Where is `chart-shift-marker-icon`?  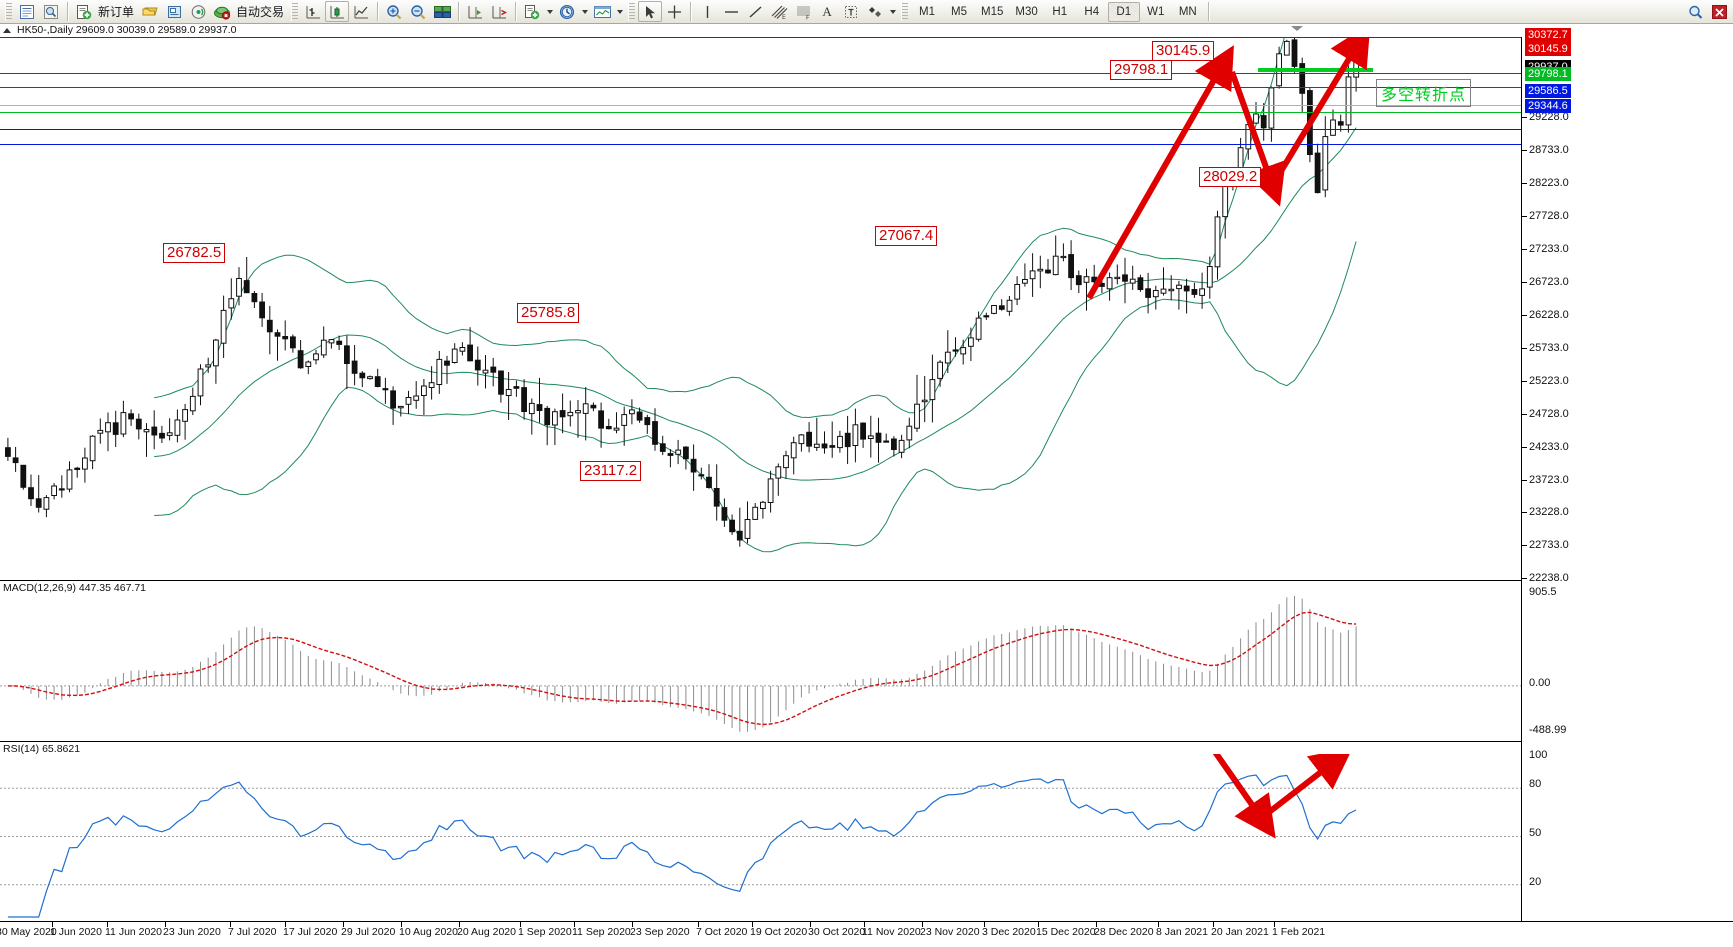
chart-shift-marker-icon is located at coordinates (1297, 28).